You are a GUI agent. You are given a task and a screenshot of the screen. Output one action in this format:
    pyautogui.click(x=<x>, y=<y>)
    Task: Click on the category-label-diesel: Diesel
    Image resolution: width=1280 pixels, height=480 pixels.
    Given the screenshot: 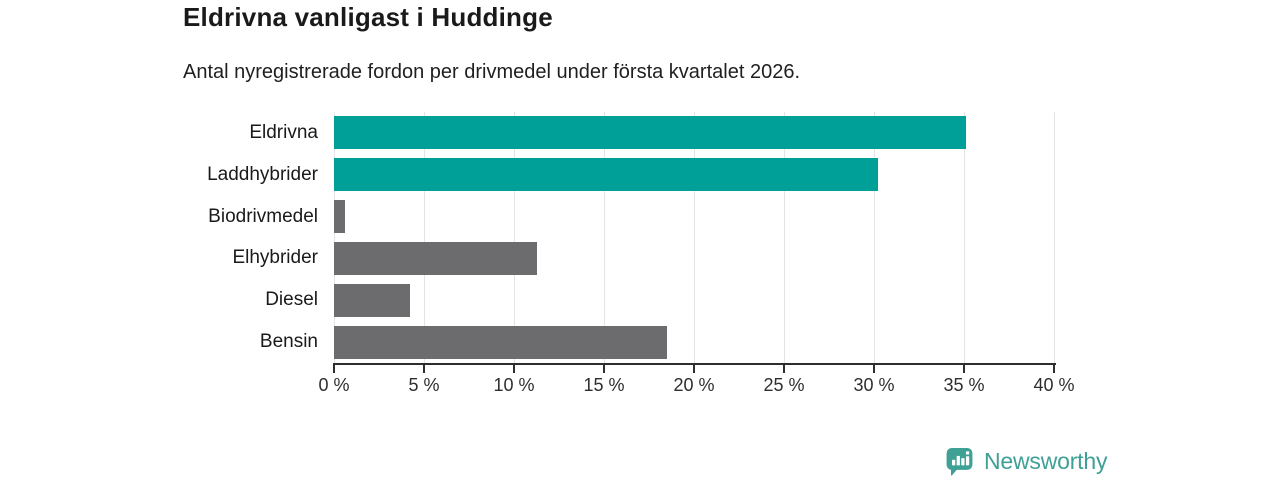 What is the action you would take?
    pyautogui.click(x=291, y=300)
    